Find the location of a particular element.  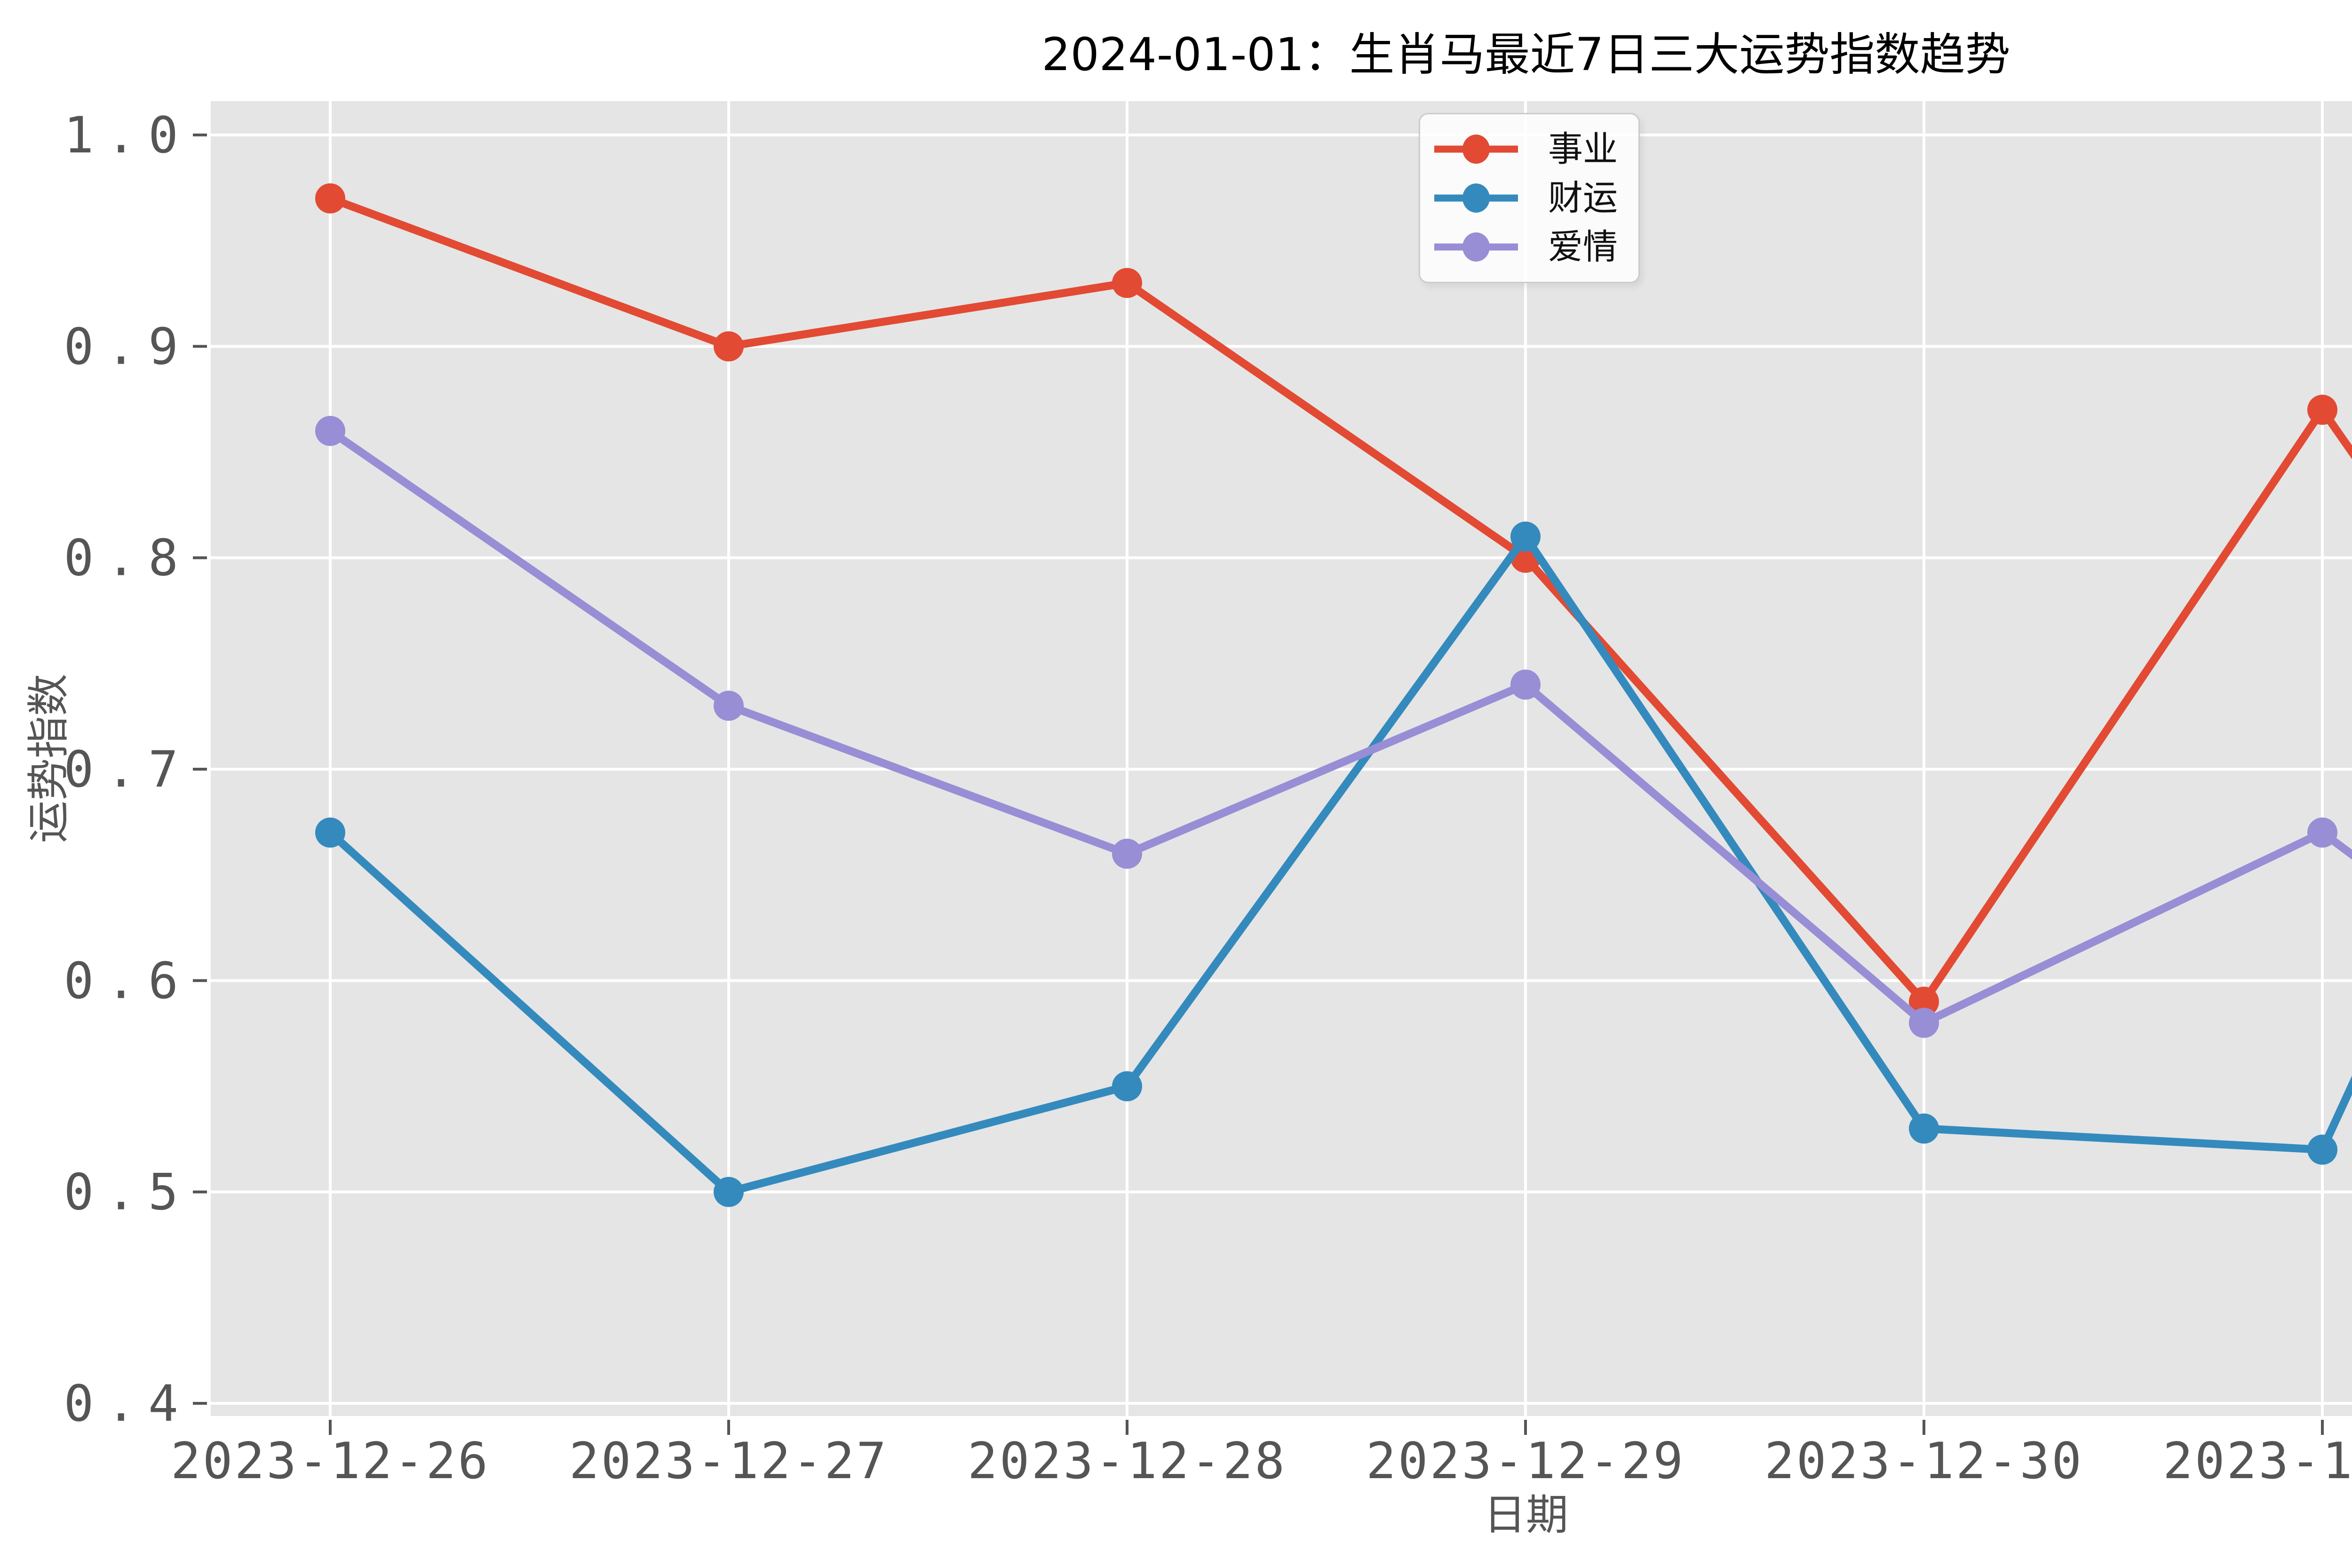

y-tick-label: 1.0 is located at coordinates (127, 135).